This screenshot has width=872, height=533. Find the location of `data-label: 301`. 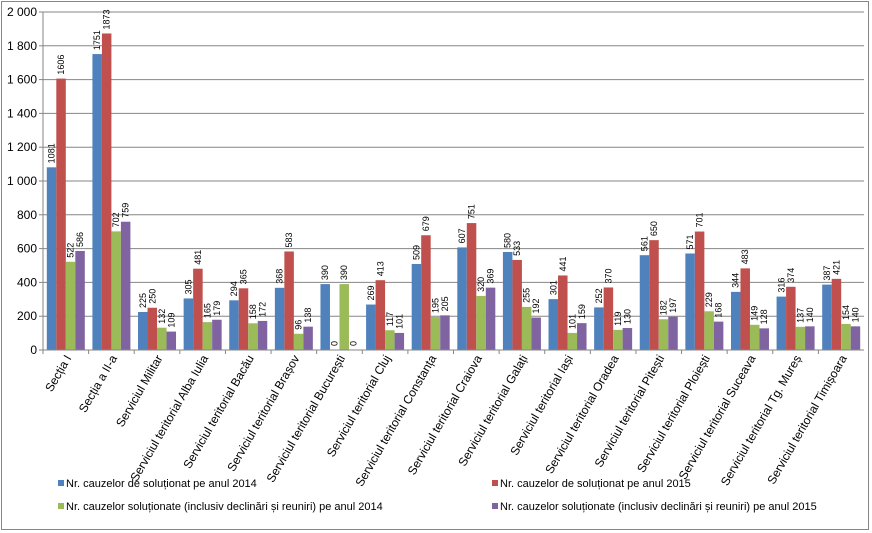

data-label: 301 is located at coordinates (553, 287).